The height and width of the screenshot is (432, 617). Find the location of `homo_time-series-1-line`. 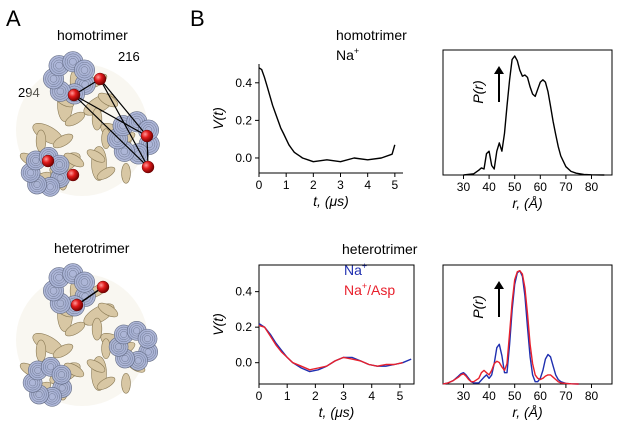

homo_time-series-1-line is located at coordinates (327, 115).